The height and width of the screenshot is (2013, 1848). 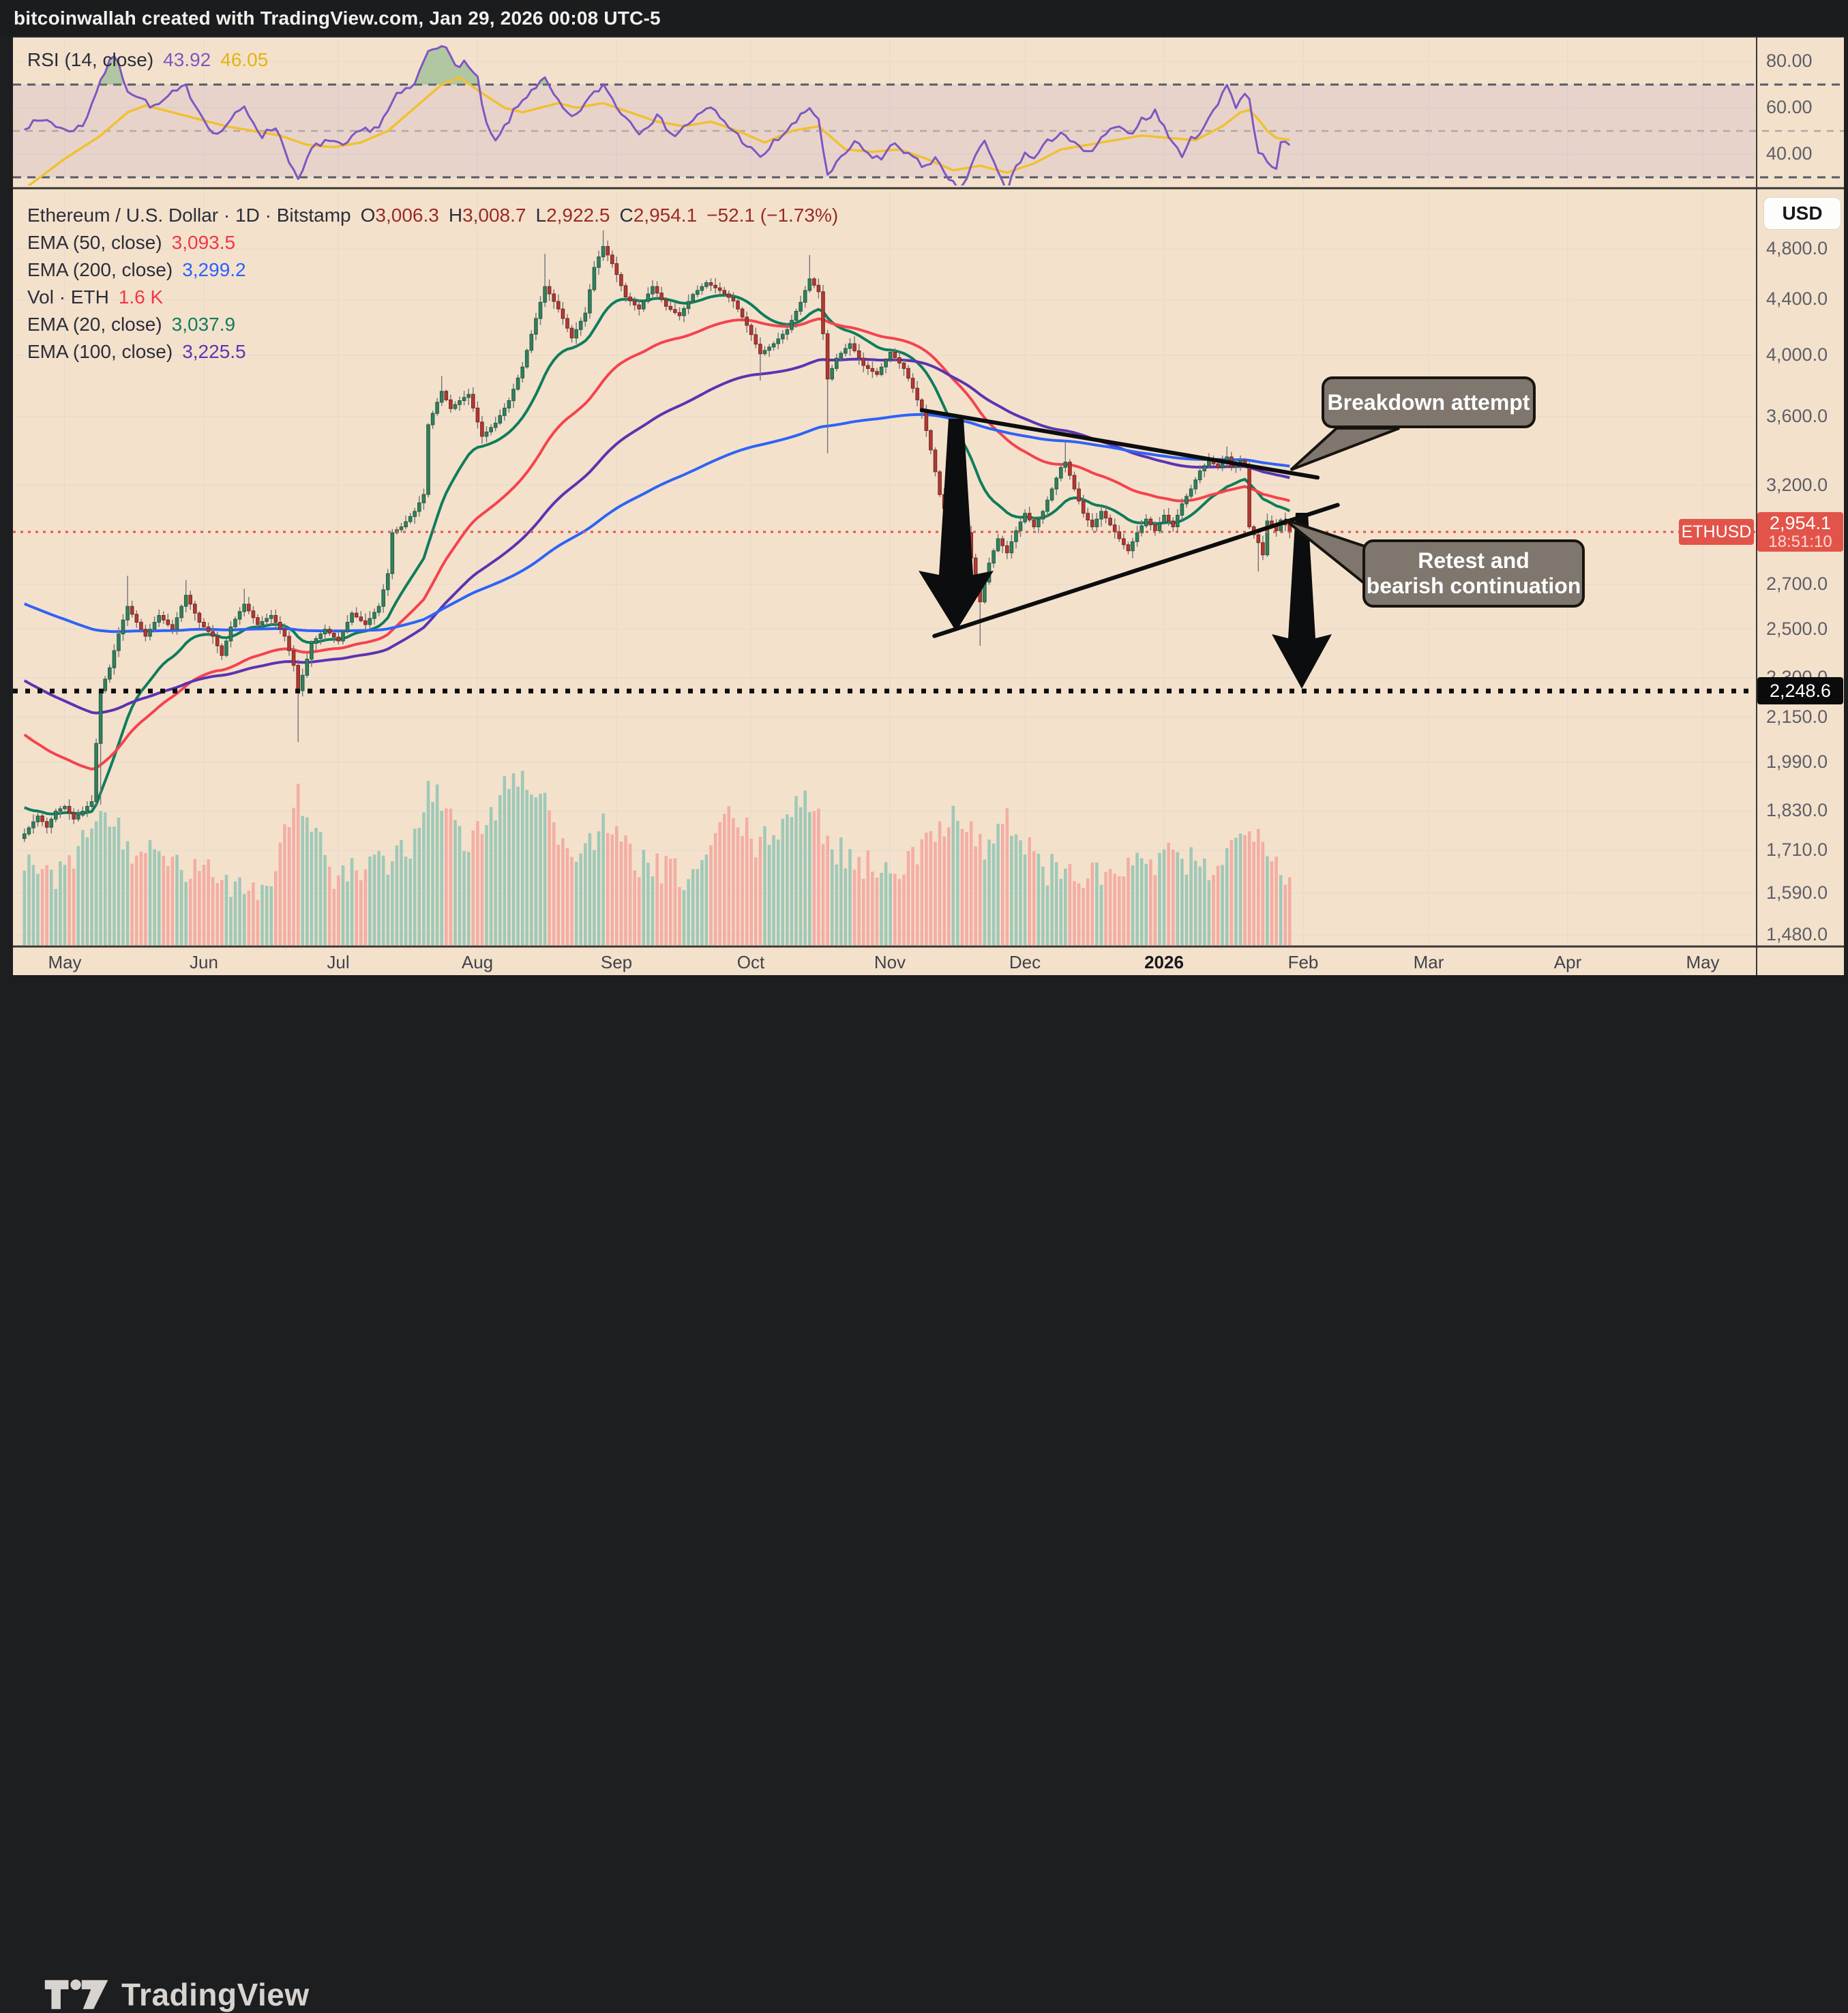 What do you see at coordinates (90, 59) in the screenshot?
I see `rsi-legend-label: RSI (14, close)` at bounding box center [90, 59].